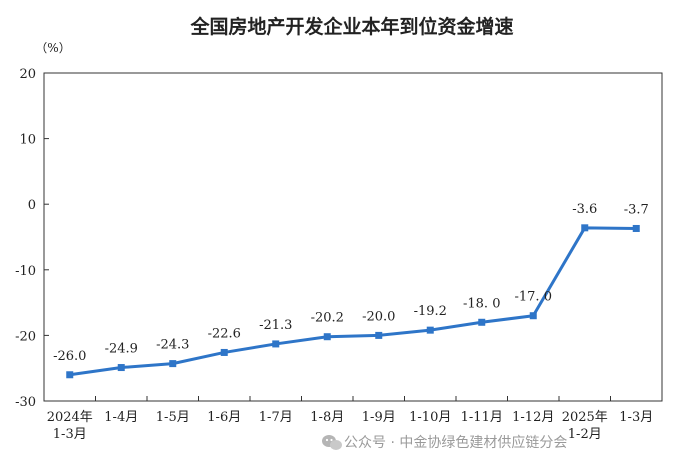 This screenshot has height=471, width=692. Describe the element at coordinates (70, 426) in the screenshot. I see `x-tick-label: 2024年 1-3月` at that location.